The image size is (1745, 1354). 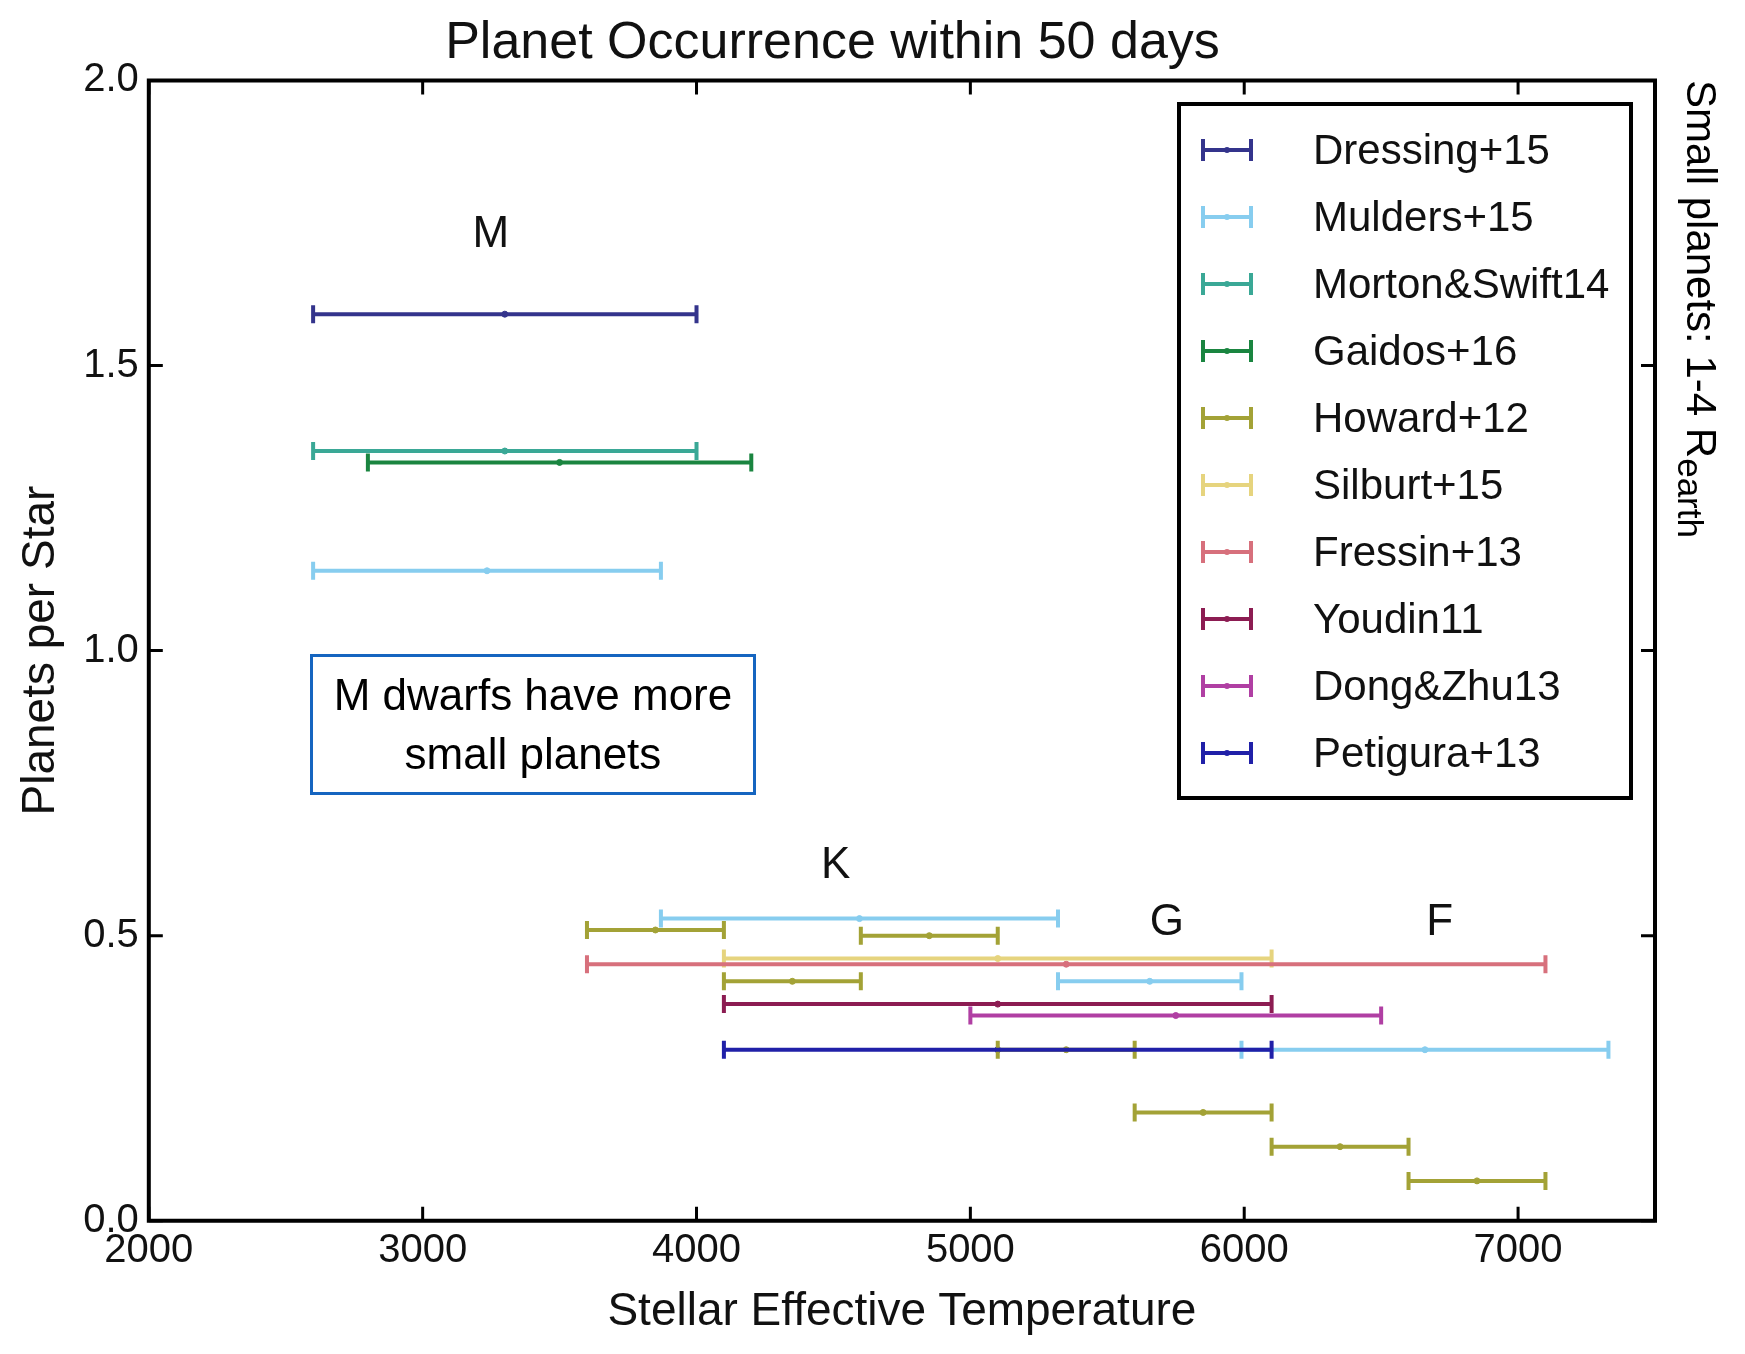 I want to click on legend-label: Mulders+15, so click(x=1423, y=216).